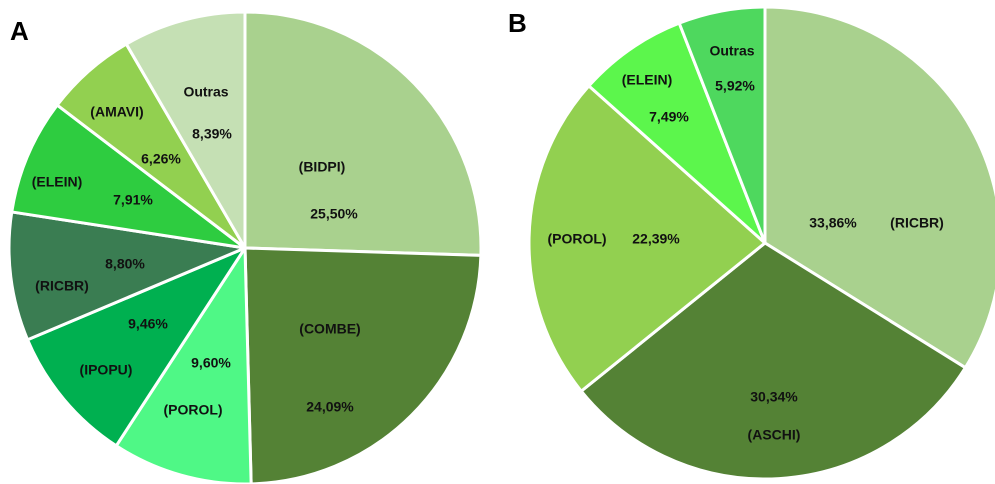 The image size is (995, 484). What do you see at coordinates (774, 435) in the screenshot?
I see `slice-name-label-aschi: (ASCHI)` at bounding box center [774, 435].